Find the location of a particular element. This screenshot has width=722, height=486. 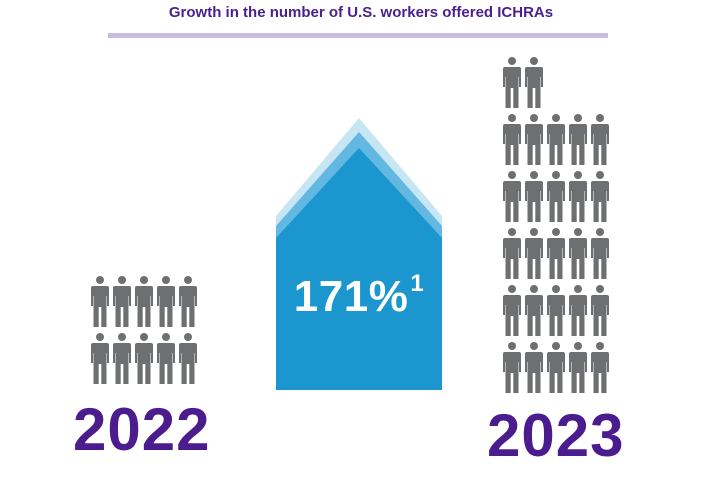

growth-percentage: 171%1 is located at coordinates (359, 296).